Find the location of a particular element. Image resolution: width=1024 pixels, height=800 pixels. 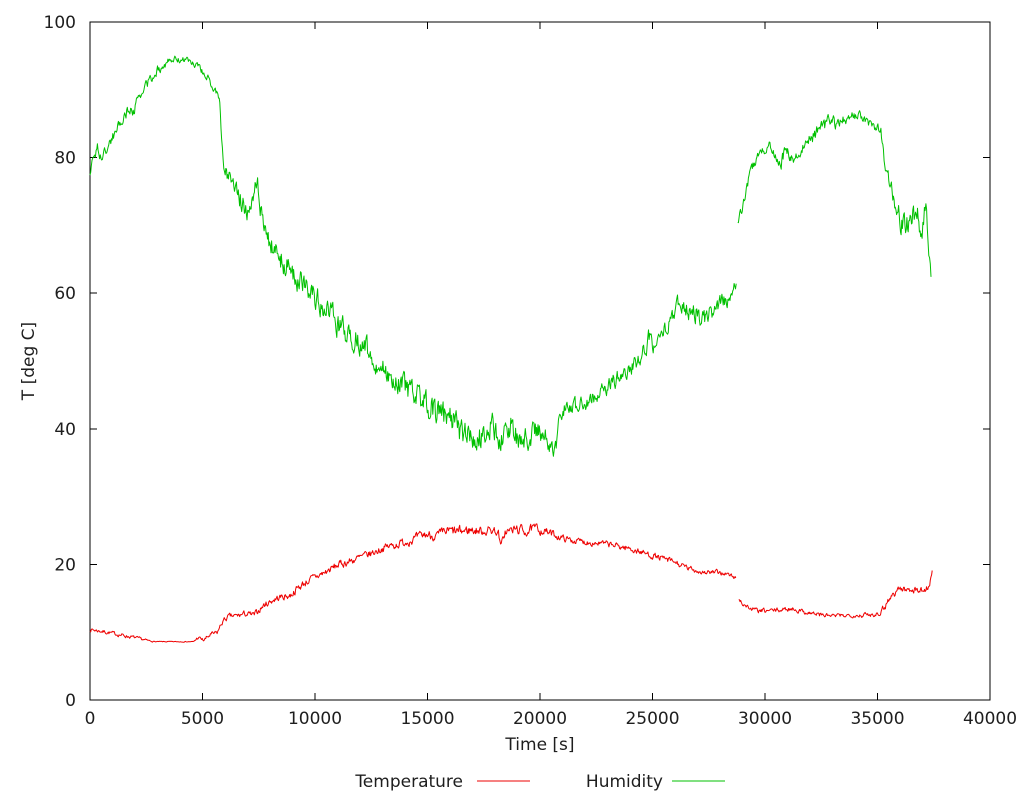

y-tick-label: 100 is located at coordinates (60, 23).